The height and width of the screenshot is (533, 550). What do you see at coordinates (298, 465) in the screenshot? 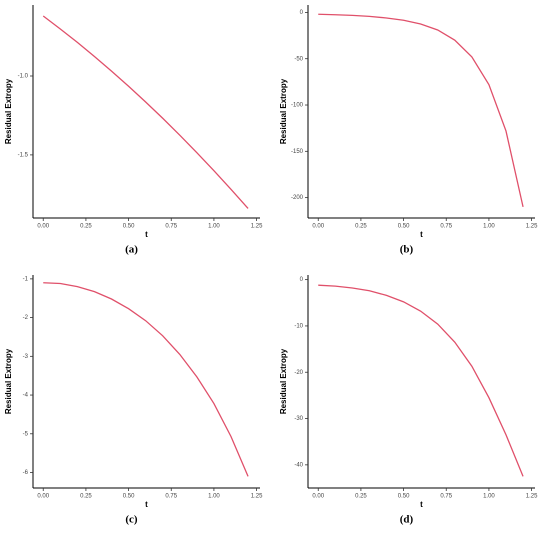
I see `y-tick-label: -40` at bounding box center [298, 465].